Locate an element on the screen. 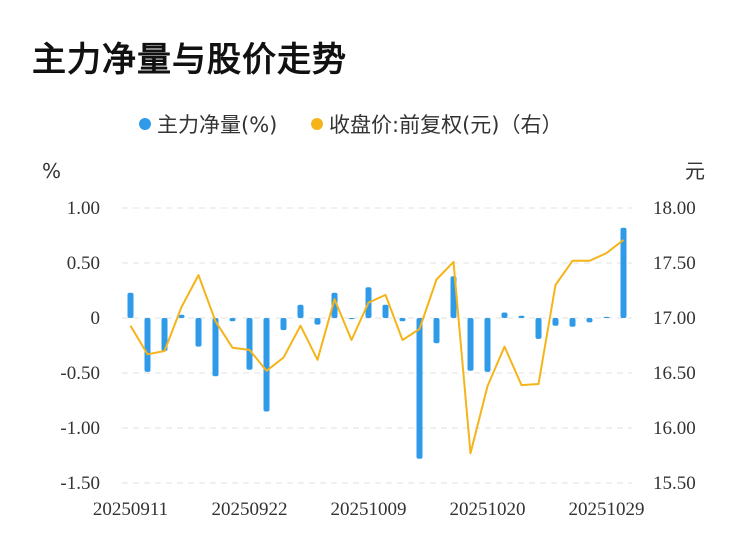 Image resolution: width=750 pixels, height=558 pixels. left-tick-label: 0.50 is located at coordinates (83, 263).